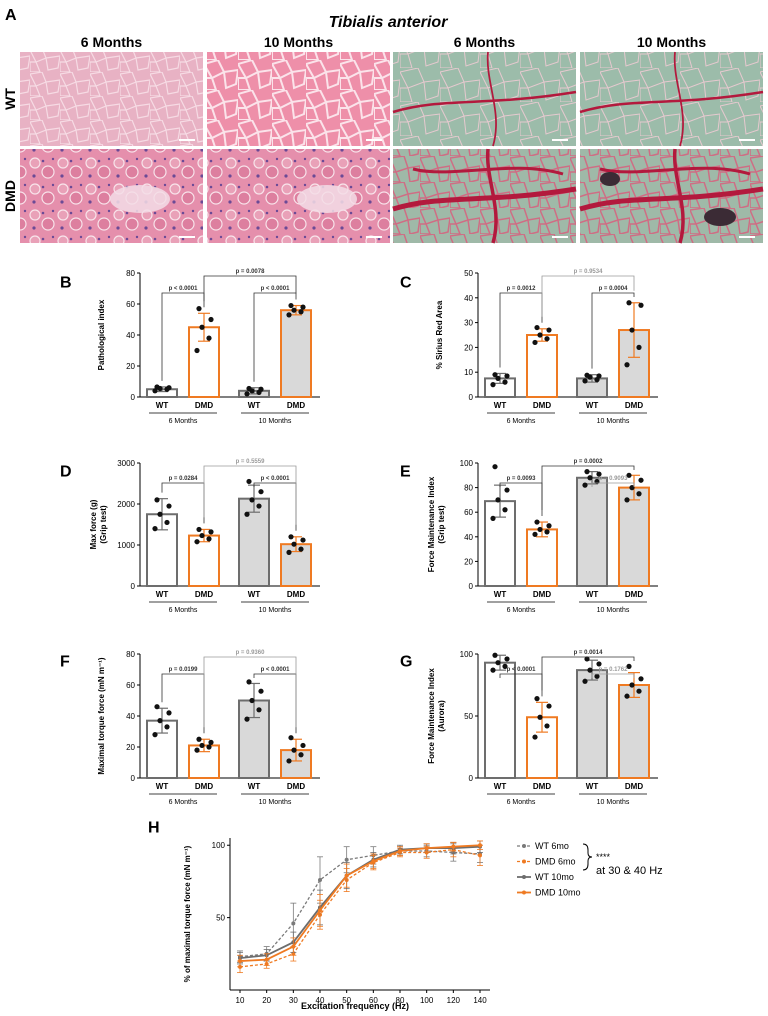 Image resolution: width=768 pixels, height=1016 pixels. What do you see at coordinates (130, 685) in the screenshot?
I see `y-tick-label: 60` at bounding box center [130, 685].